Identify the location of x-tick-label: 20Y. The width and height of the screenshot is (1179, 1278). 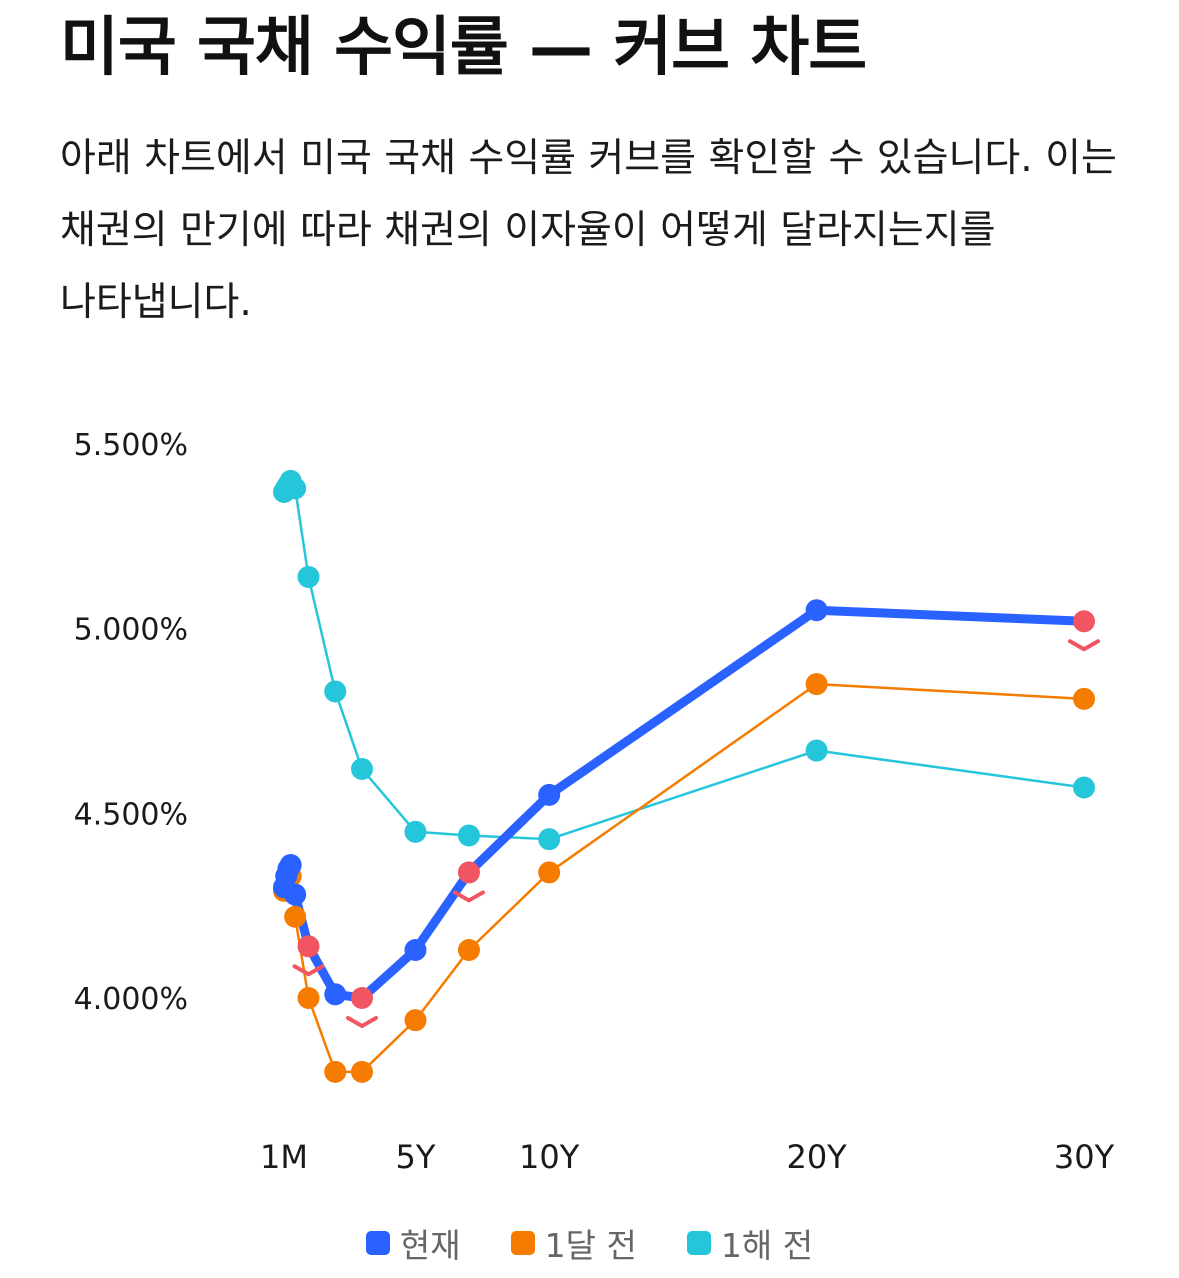
(816, 1157).